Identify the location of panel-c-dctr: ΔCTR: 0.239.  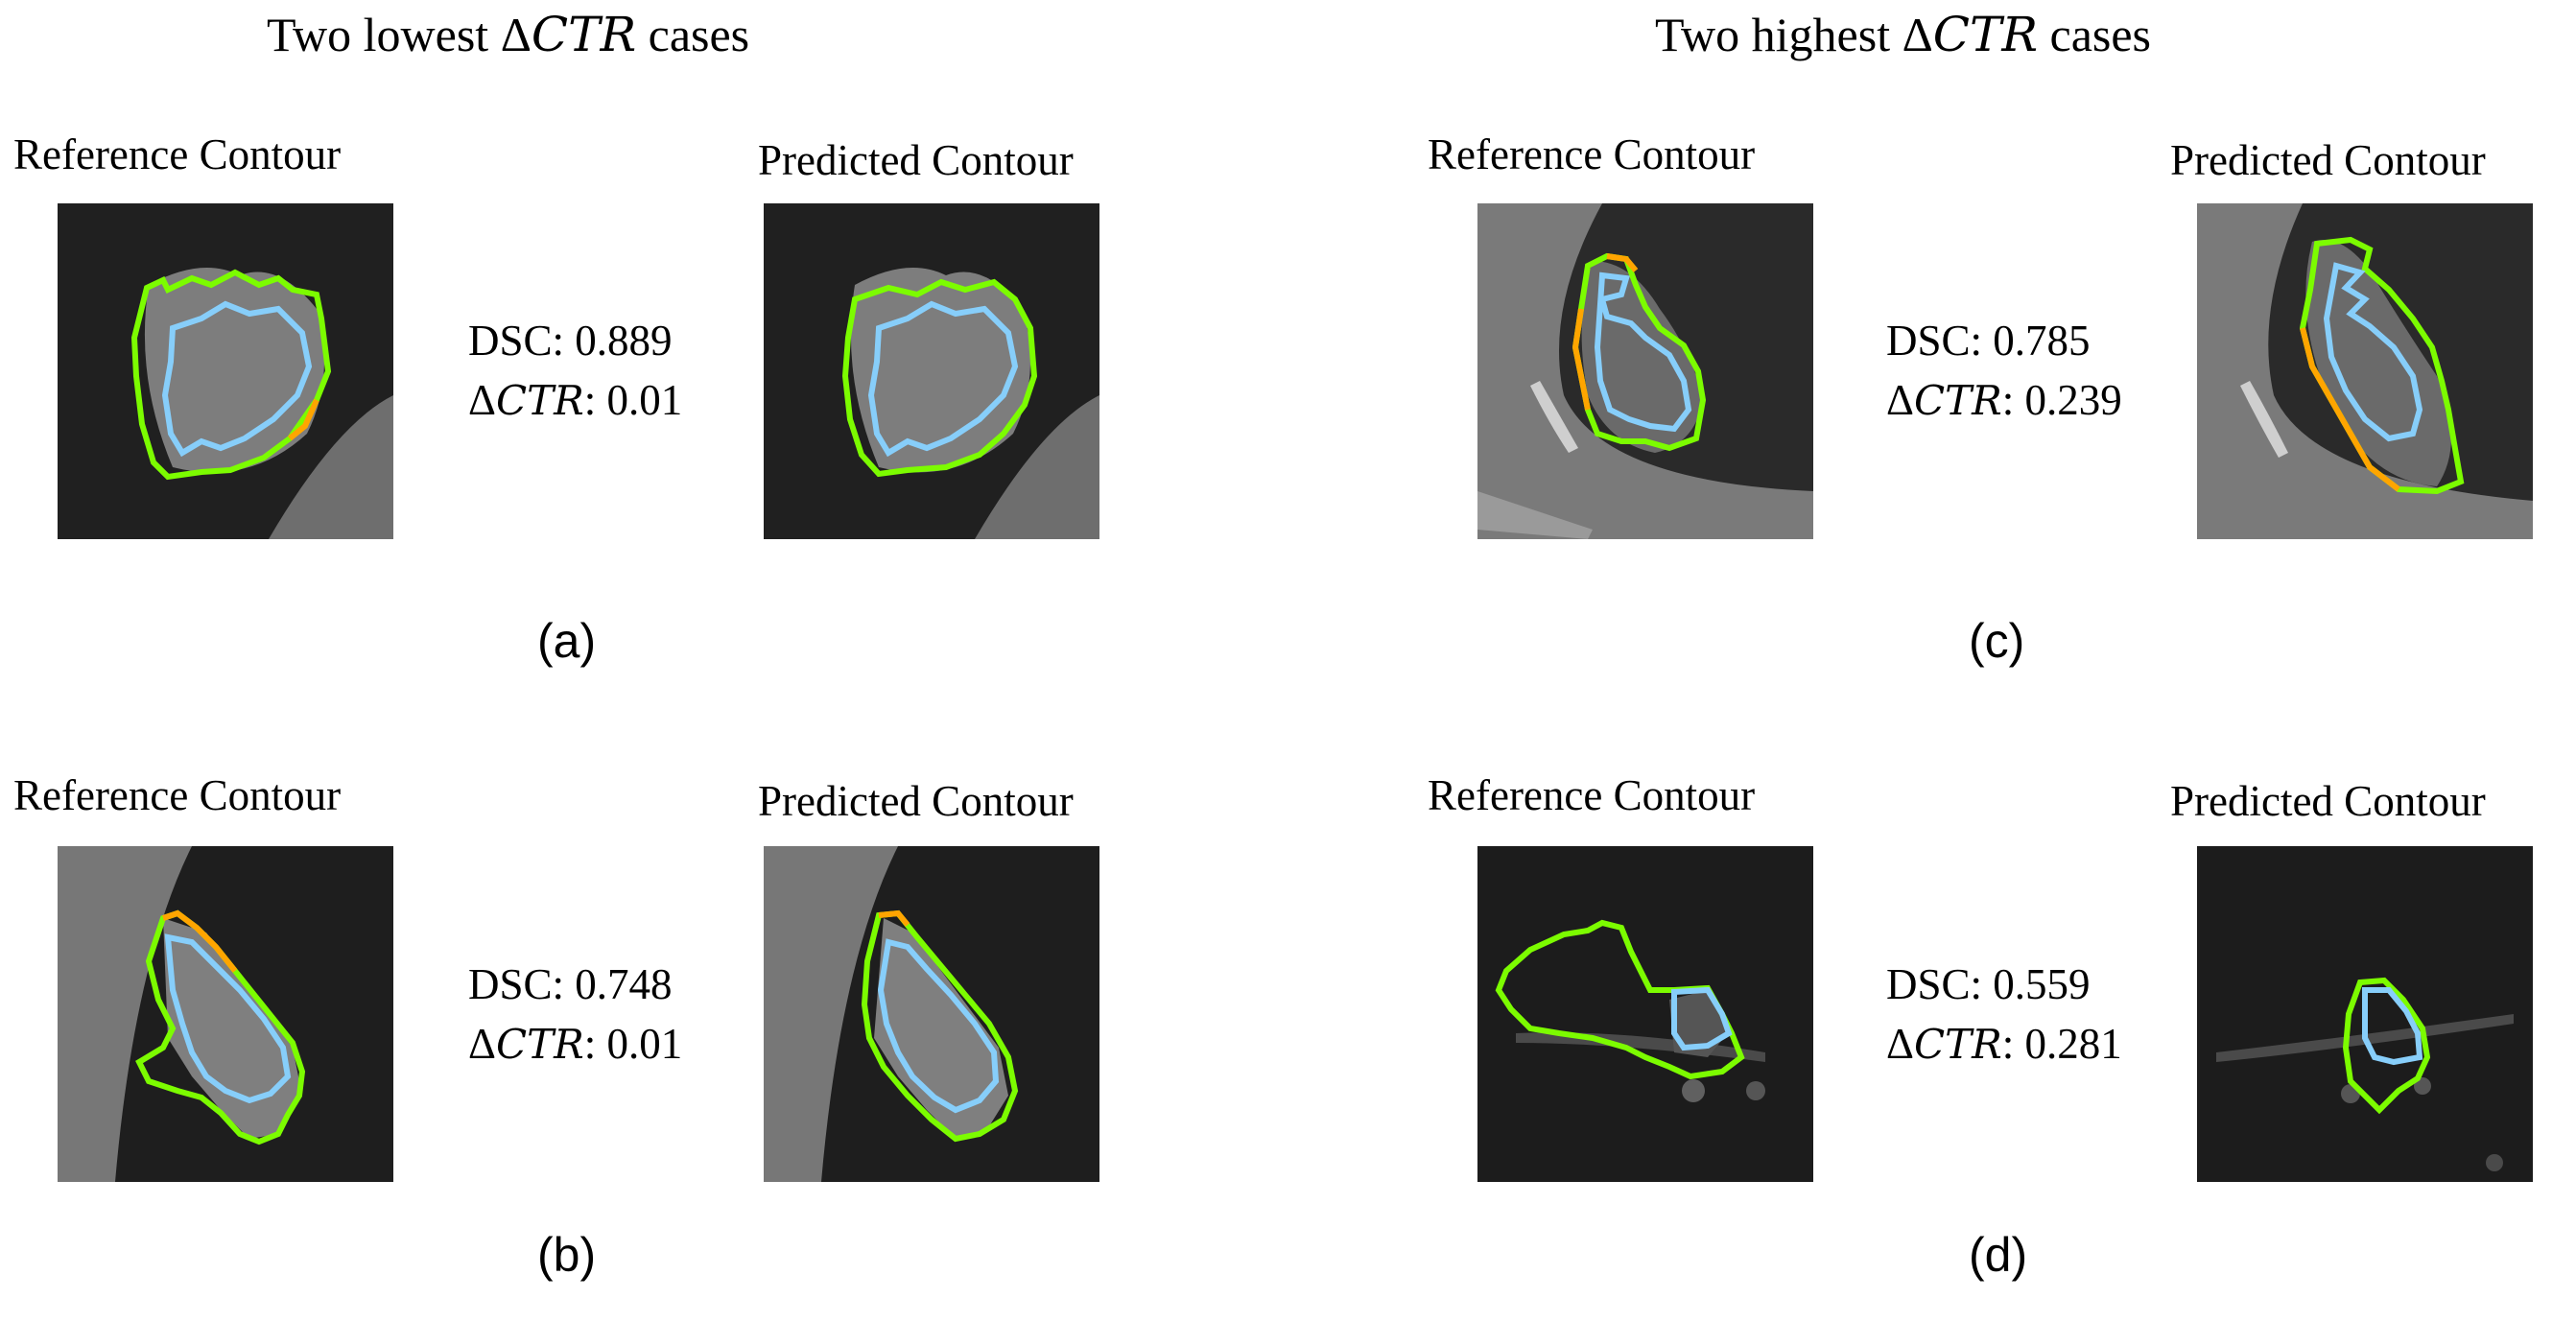
(2004, 400).